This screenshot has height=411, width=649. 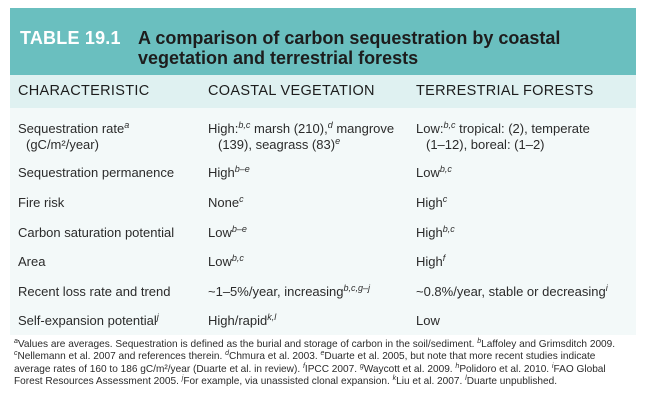 I want to click on row-5-coastal: ~1–5%/year, increasingb,c,g–j, so click(x=310, y=292).